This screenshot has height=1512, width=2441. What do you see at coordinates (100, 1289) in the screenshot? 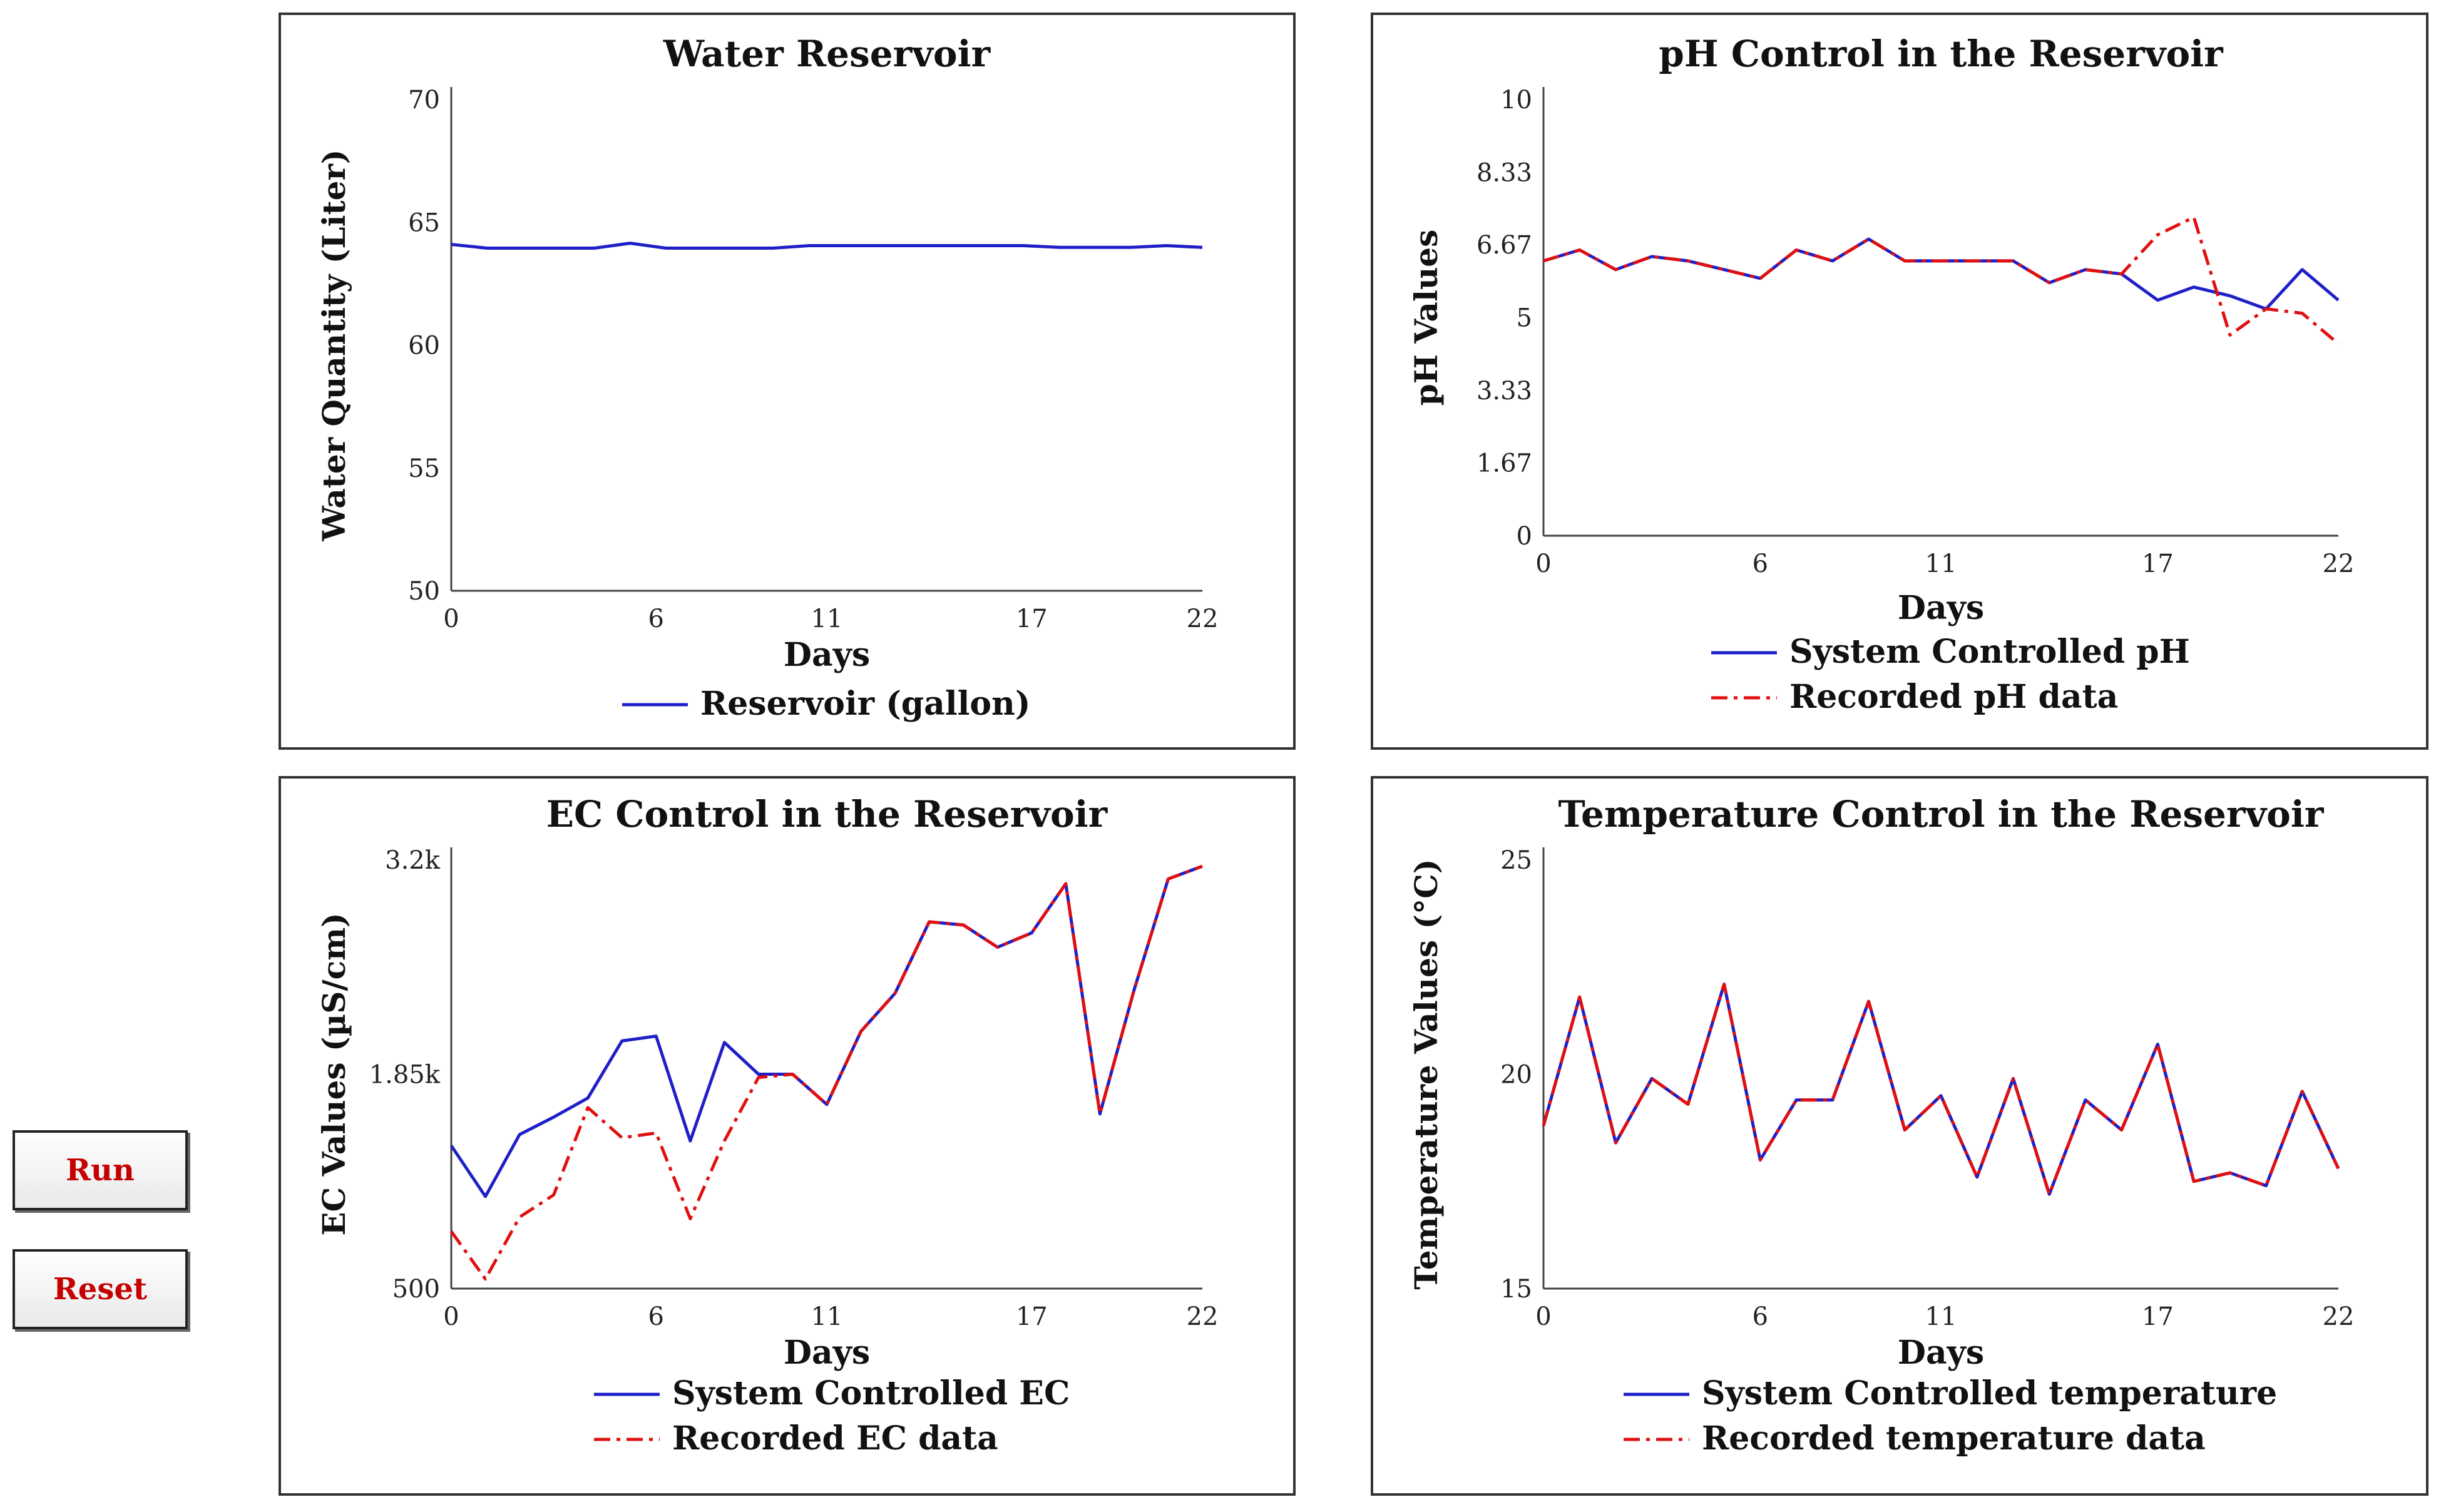
I see `reset-button: Reset` at bounding box center [100, 1289].